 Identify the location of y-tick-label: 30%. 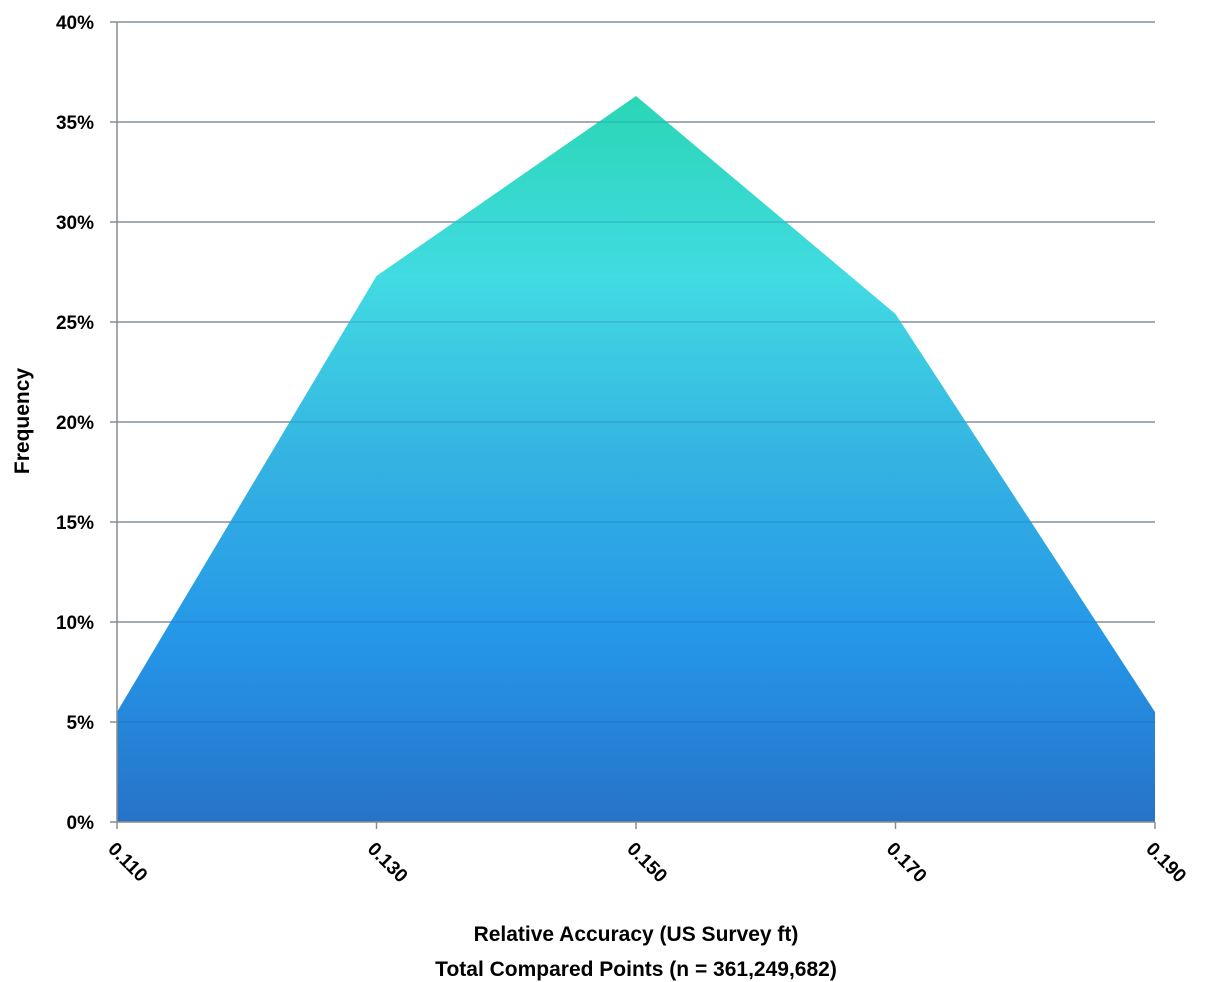
(75, 223).